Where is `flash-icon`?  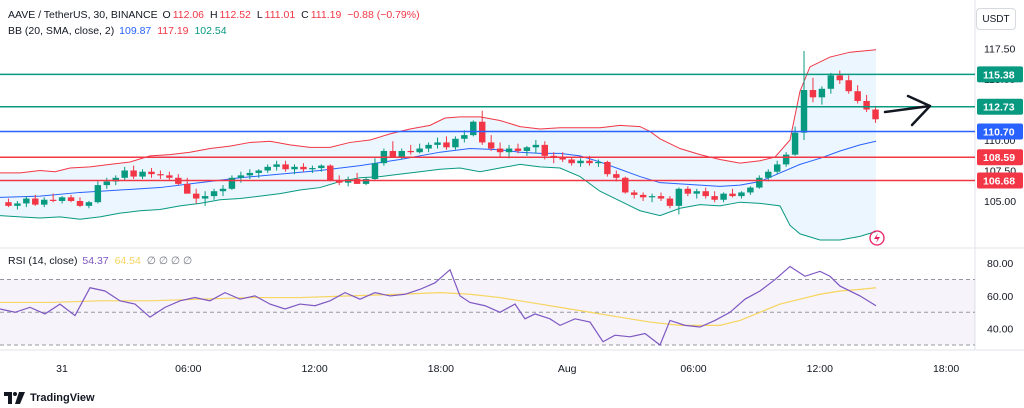 flash-icon is located at coordinates (877, 238).